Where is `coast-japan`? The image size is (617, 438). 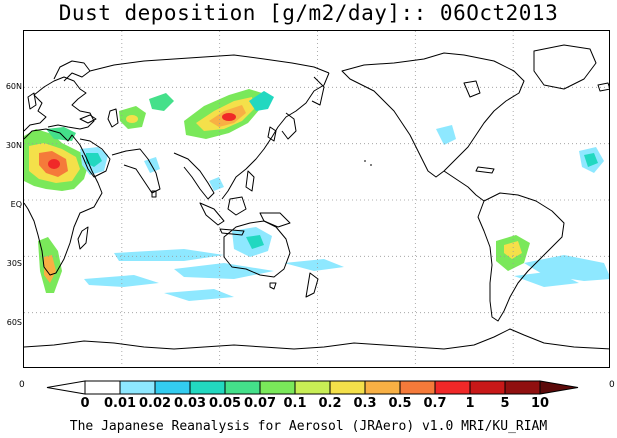 coast-japan is located at coordinates (289, 126).